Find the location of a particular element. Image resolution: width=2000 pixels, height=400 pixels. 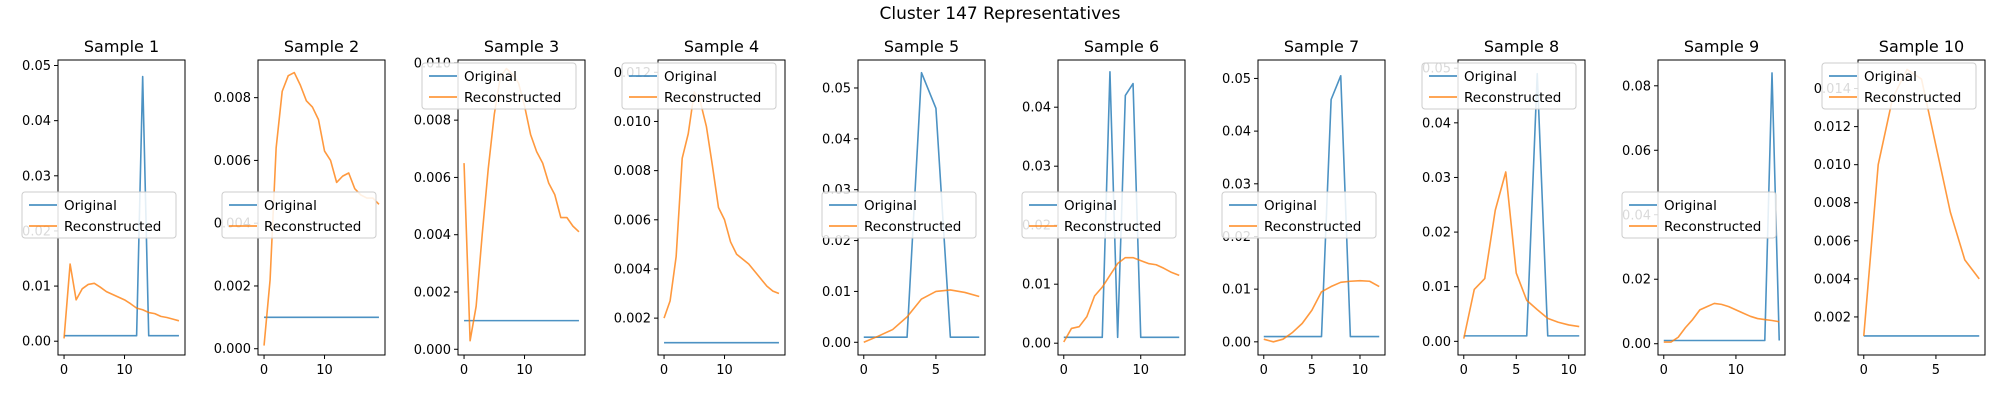

y-tick-label: 0.000 is located at coordinates (232, 349).